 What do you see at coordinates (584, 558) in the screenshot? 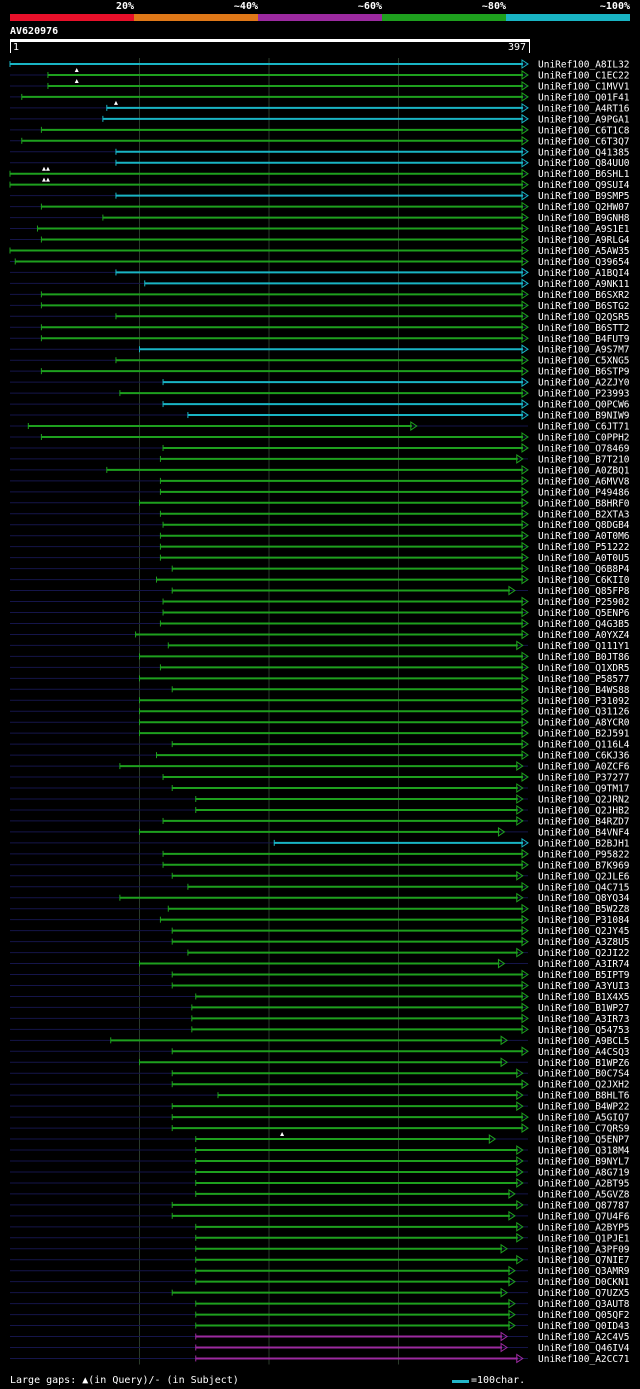
I see `hit-label: UniRef100_A0T0U5` at bounding box center [584, 558].